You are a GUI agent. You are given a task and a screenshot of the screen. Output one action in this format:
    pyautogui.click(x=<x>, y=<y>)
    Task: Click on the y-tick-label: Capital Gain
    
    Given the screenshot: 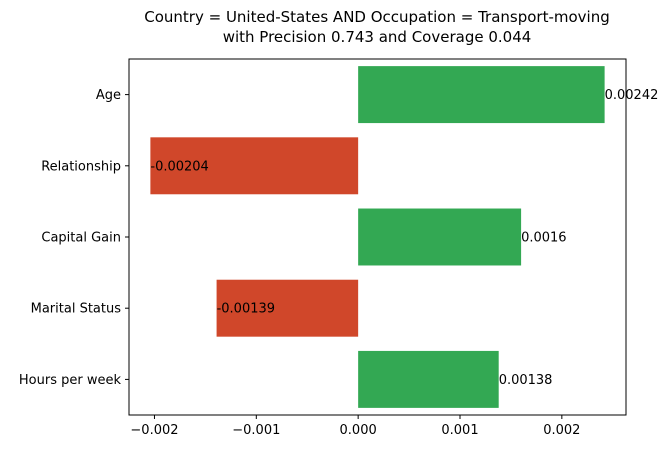 What is the action you would take?
    pyautogui.click(x=81, y=238)
    